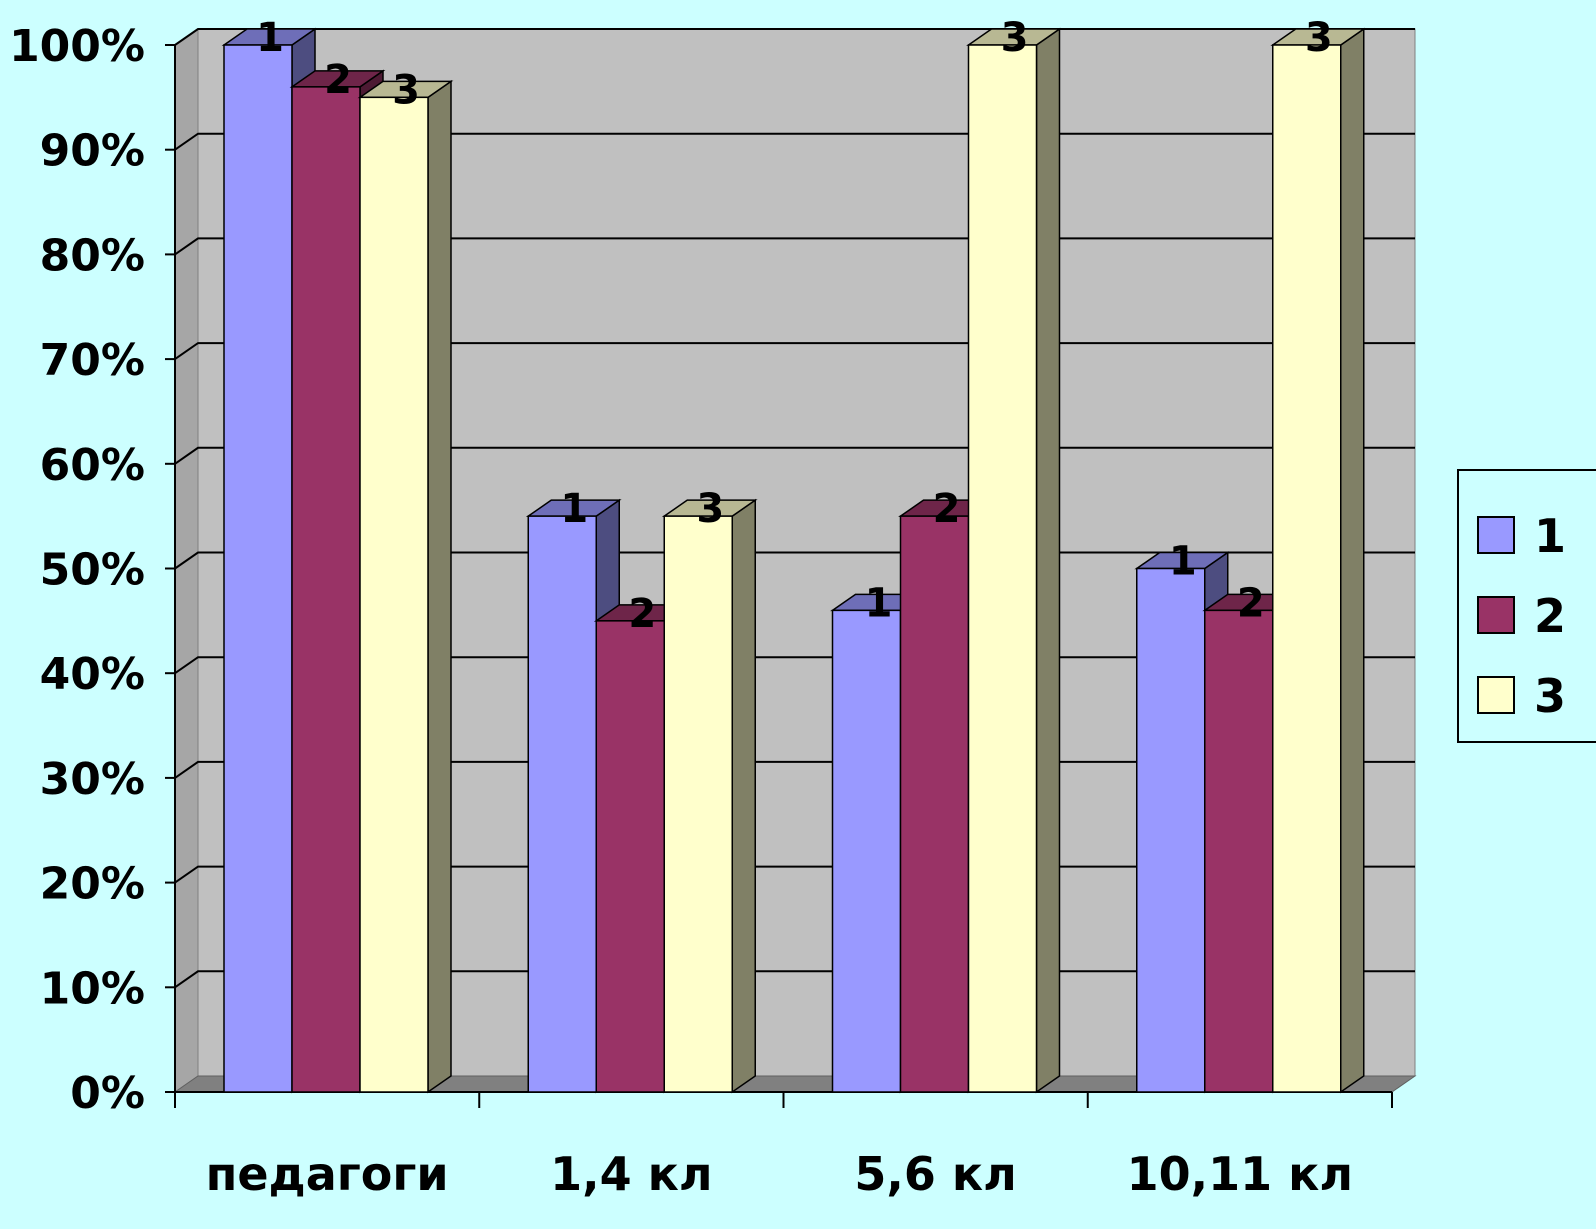 The width and height of the screenshot is (1596, 1229). I want to click on x-tick-label: 10,11 кл, so click(1240, 1174).